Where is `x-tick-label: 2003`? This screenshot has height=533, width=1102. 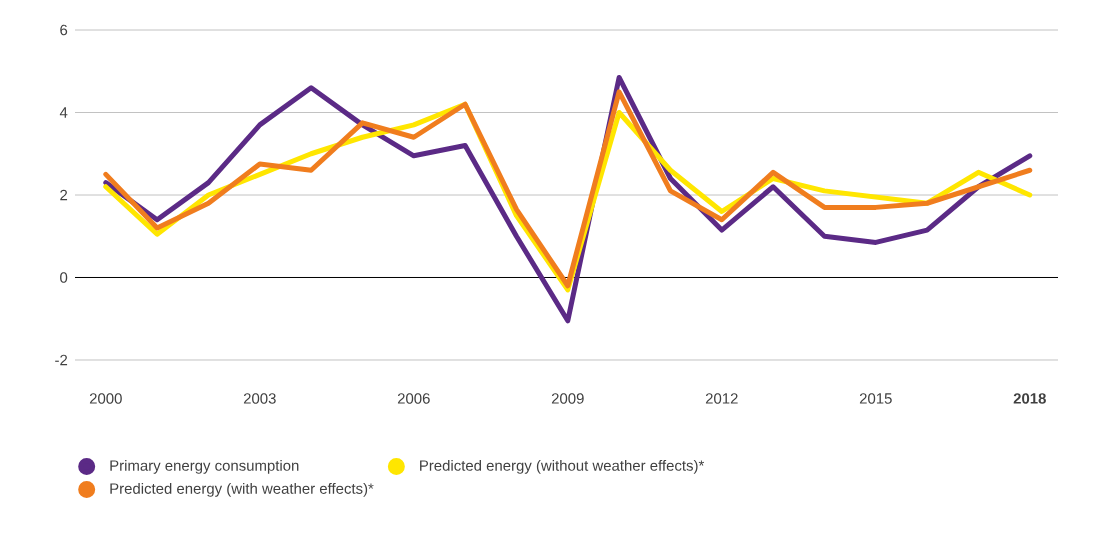
x-tick-label: 2003 is located at coordinates (259, 398).